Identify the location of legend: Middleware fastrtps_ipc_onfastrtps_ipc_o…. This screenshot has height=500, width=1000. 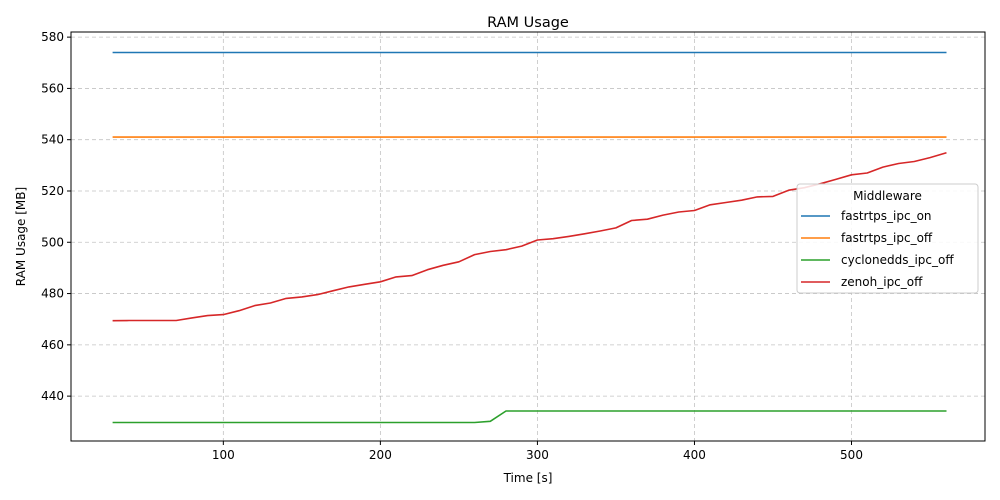
(887, 238).